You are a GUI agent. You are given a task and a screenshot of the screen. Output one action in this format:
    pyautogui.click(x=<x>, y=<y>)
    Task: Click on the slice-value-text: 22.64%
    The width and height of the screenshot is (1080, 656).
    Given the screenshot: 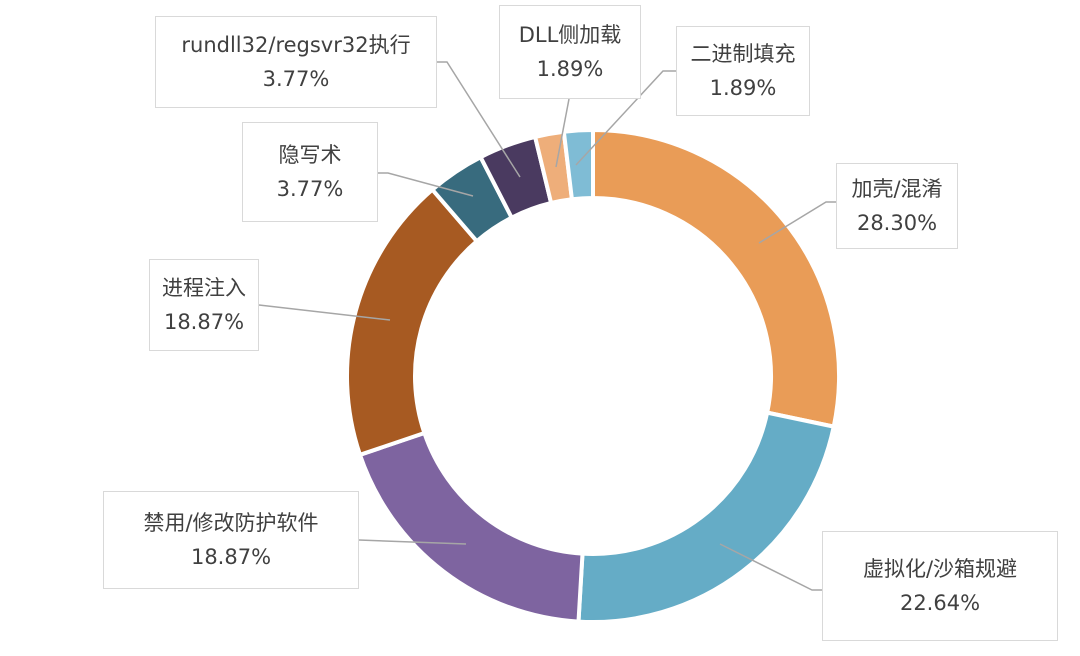 What is the action you would take?
    pyautogui.click(x=940, y=603)
    